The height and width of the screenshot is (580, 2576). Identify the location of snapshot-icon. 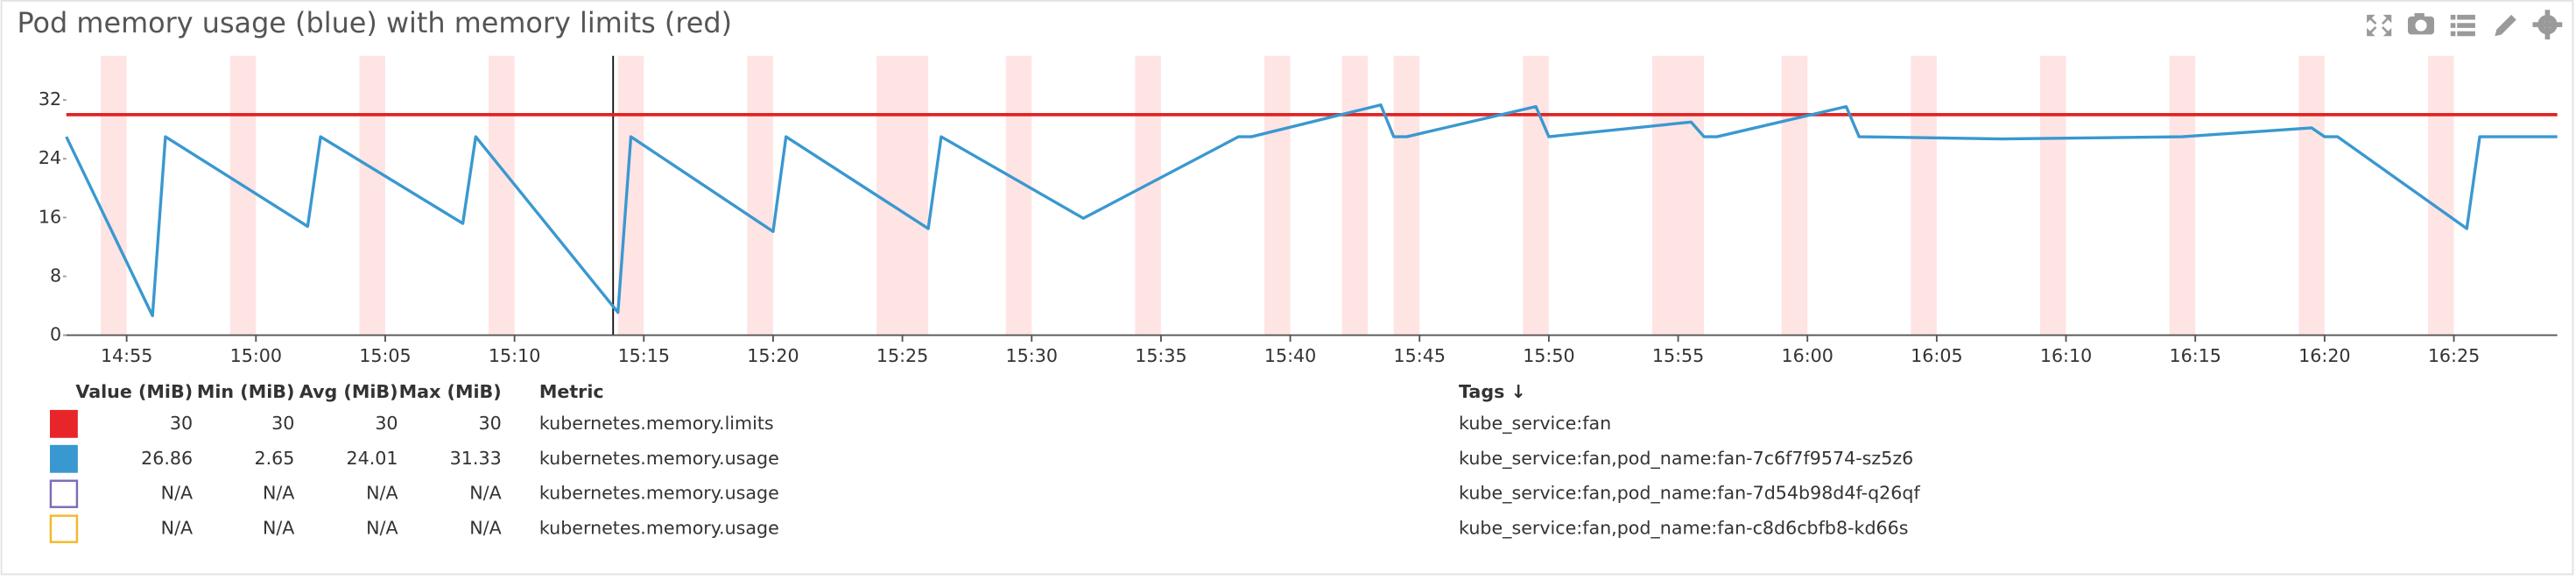
(2420, 24).